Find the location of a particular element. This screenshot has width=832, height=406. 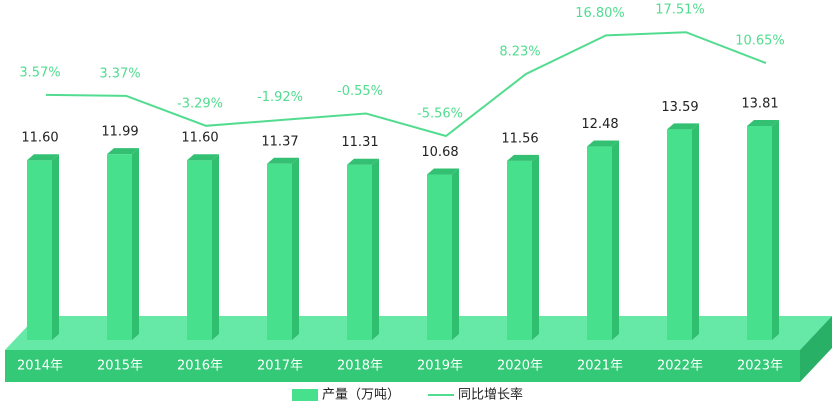

line-value-label: -3.29% is located at coordinates (200, 103).